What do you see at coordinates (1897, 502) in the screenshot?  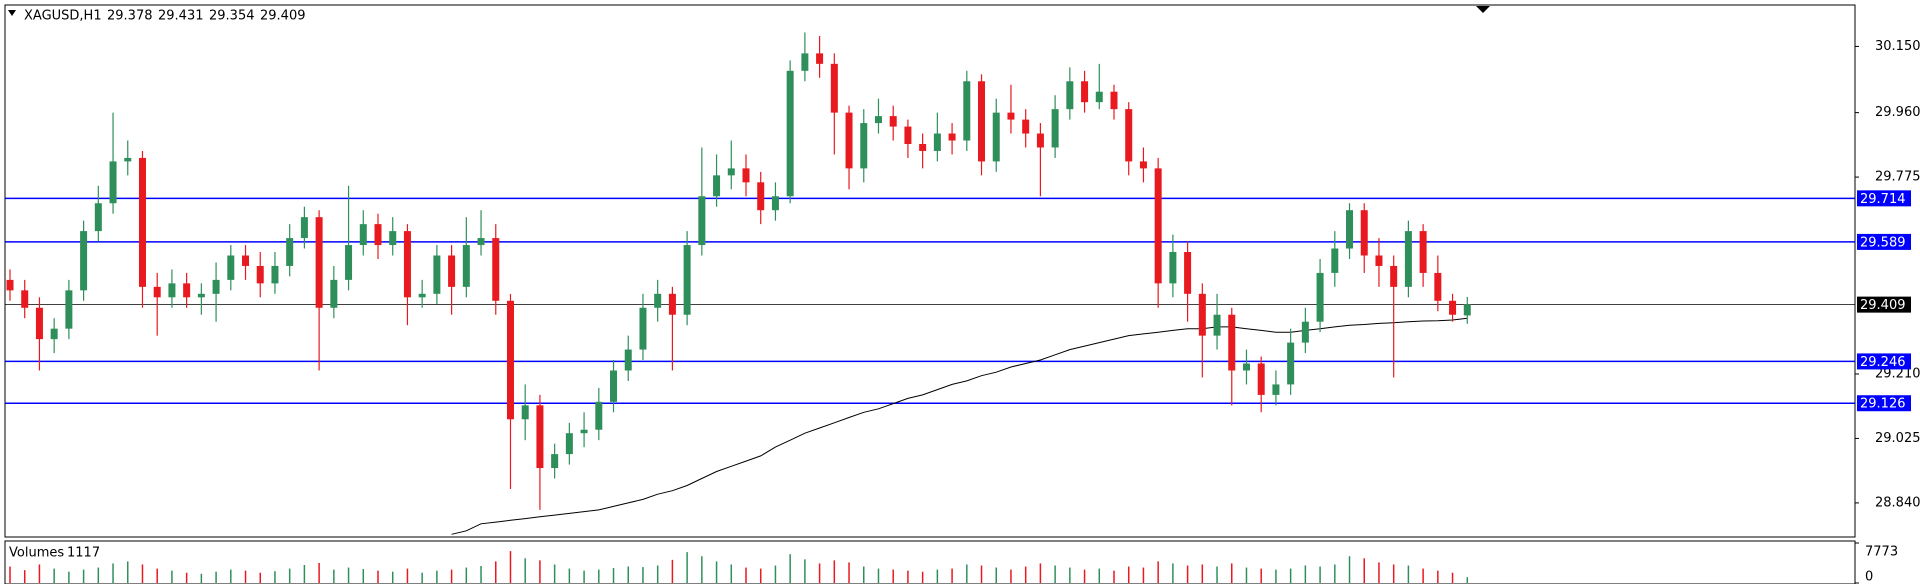 I see `y-tick-label: 28.840` at bounding box center [1897, 502].